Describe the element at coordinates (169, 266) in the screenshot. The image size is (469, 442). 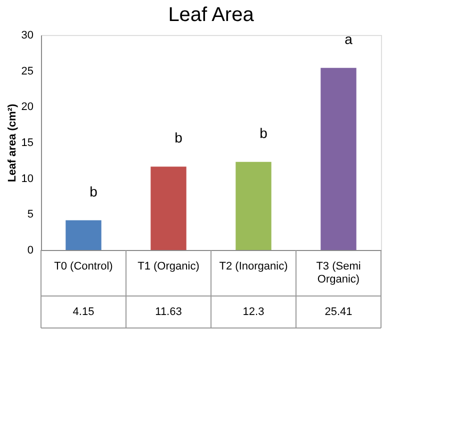
I see `x-tick-label: T1 (Organic)` at that location.